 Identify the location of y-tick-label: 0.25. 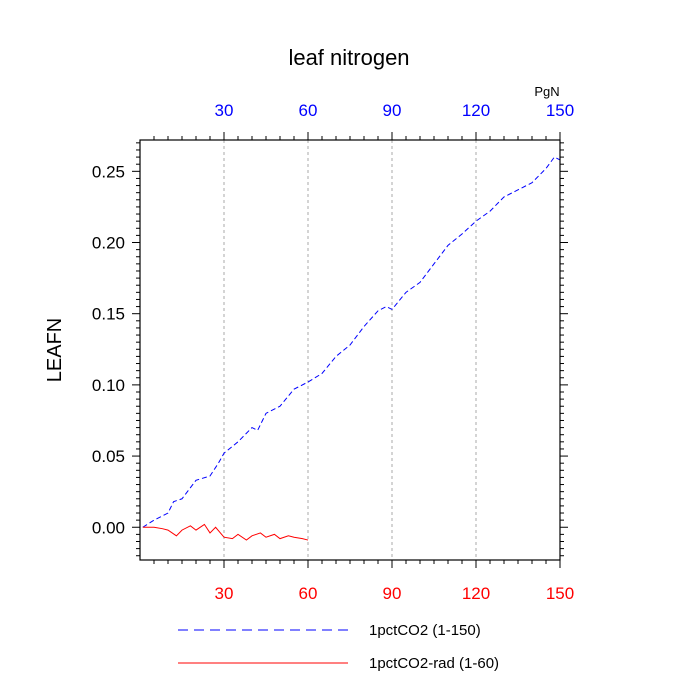
(108, 171).